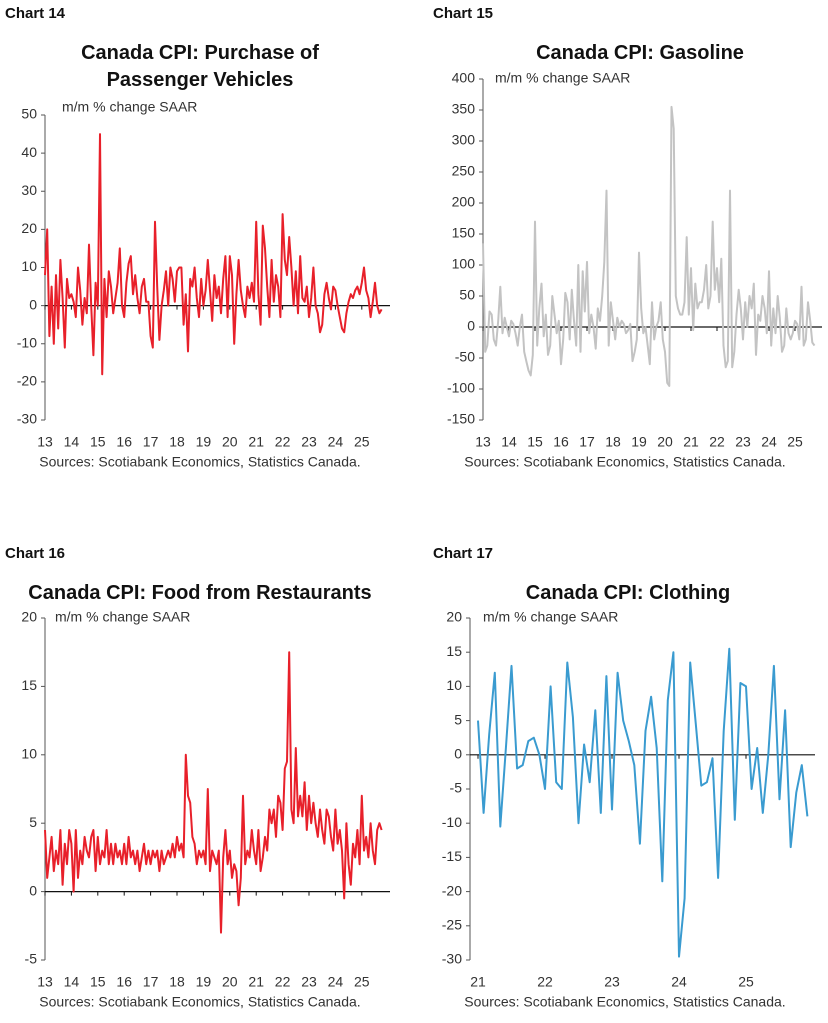 This screenshot has height=1023, width=828. Describe the element at coordinates (464, 264) in the screenshot. I see `y-tick-label: 100` at that location.